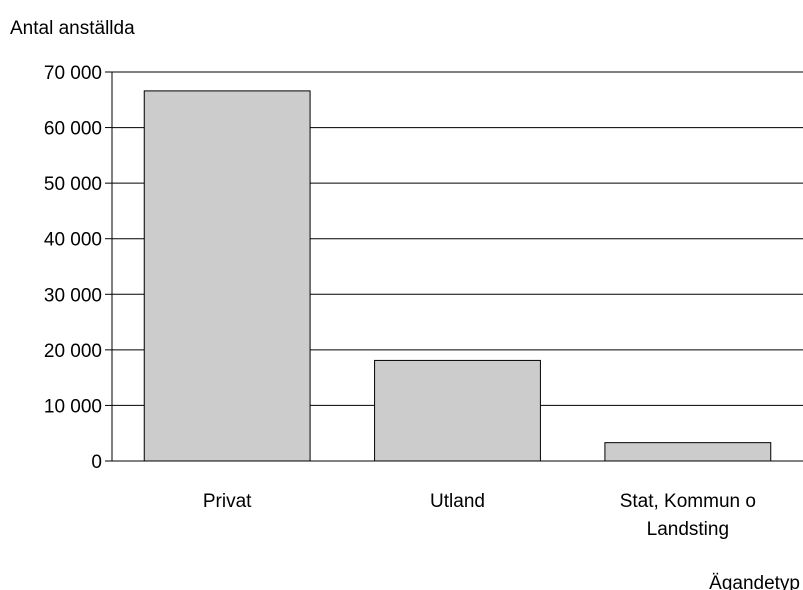 The image size is (803, 590). Describe the element at coordinates (227, 276) in the screenshot. I see `bar-privat` at that location.